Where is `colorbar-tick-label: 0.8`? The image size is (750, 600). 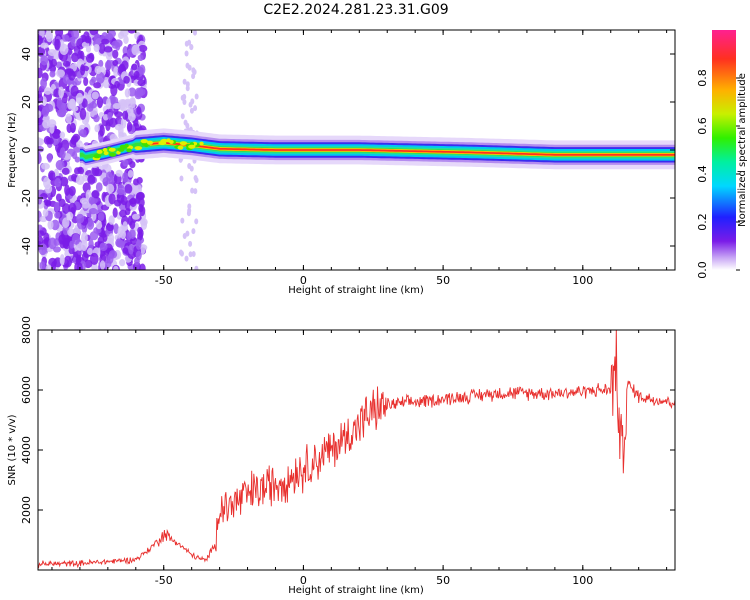 colorbar-tick-label: 0.8 is located at coordinates (702, 78).